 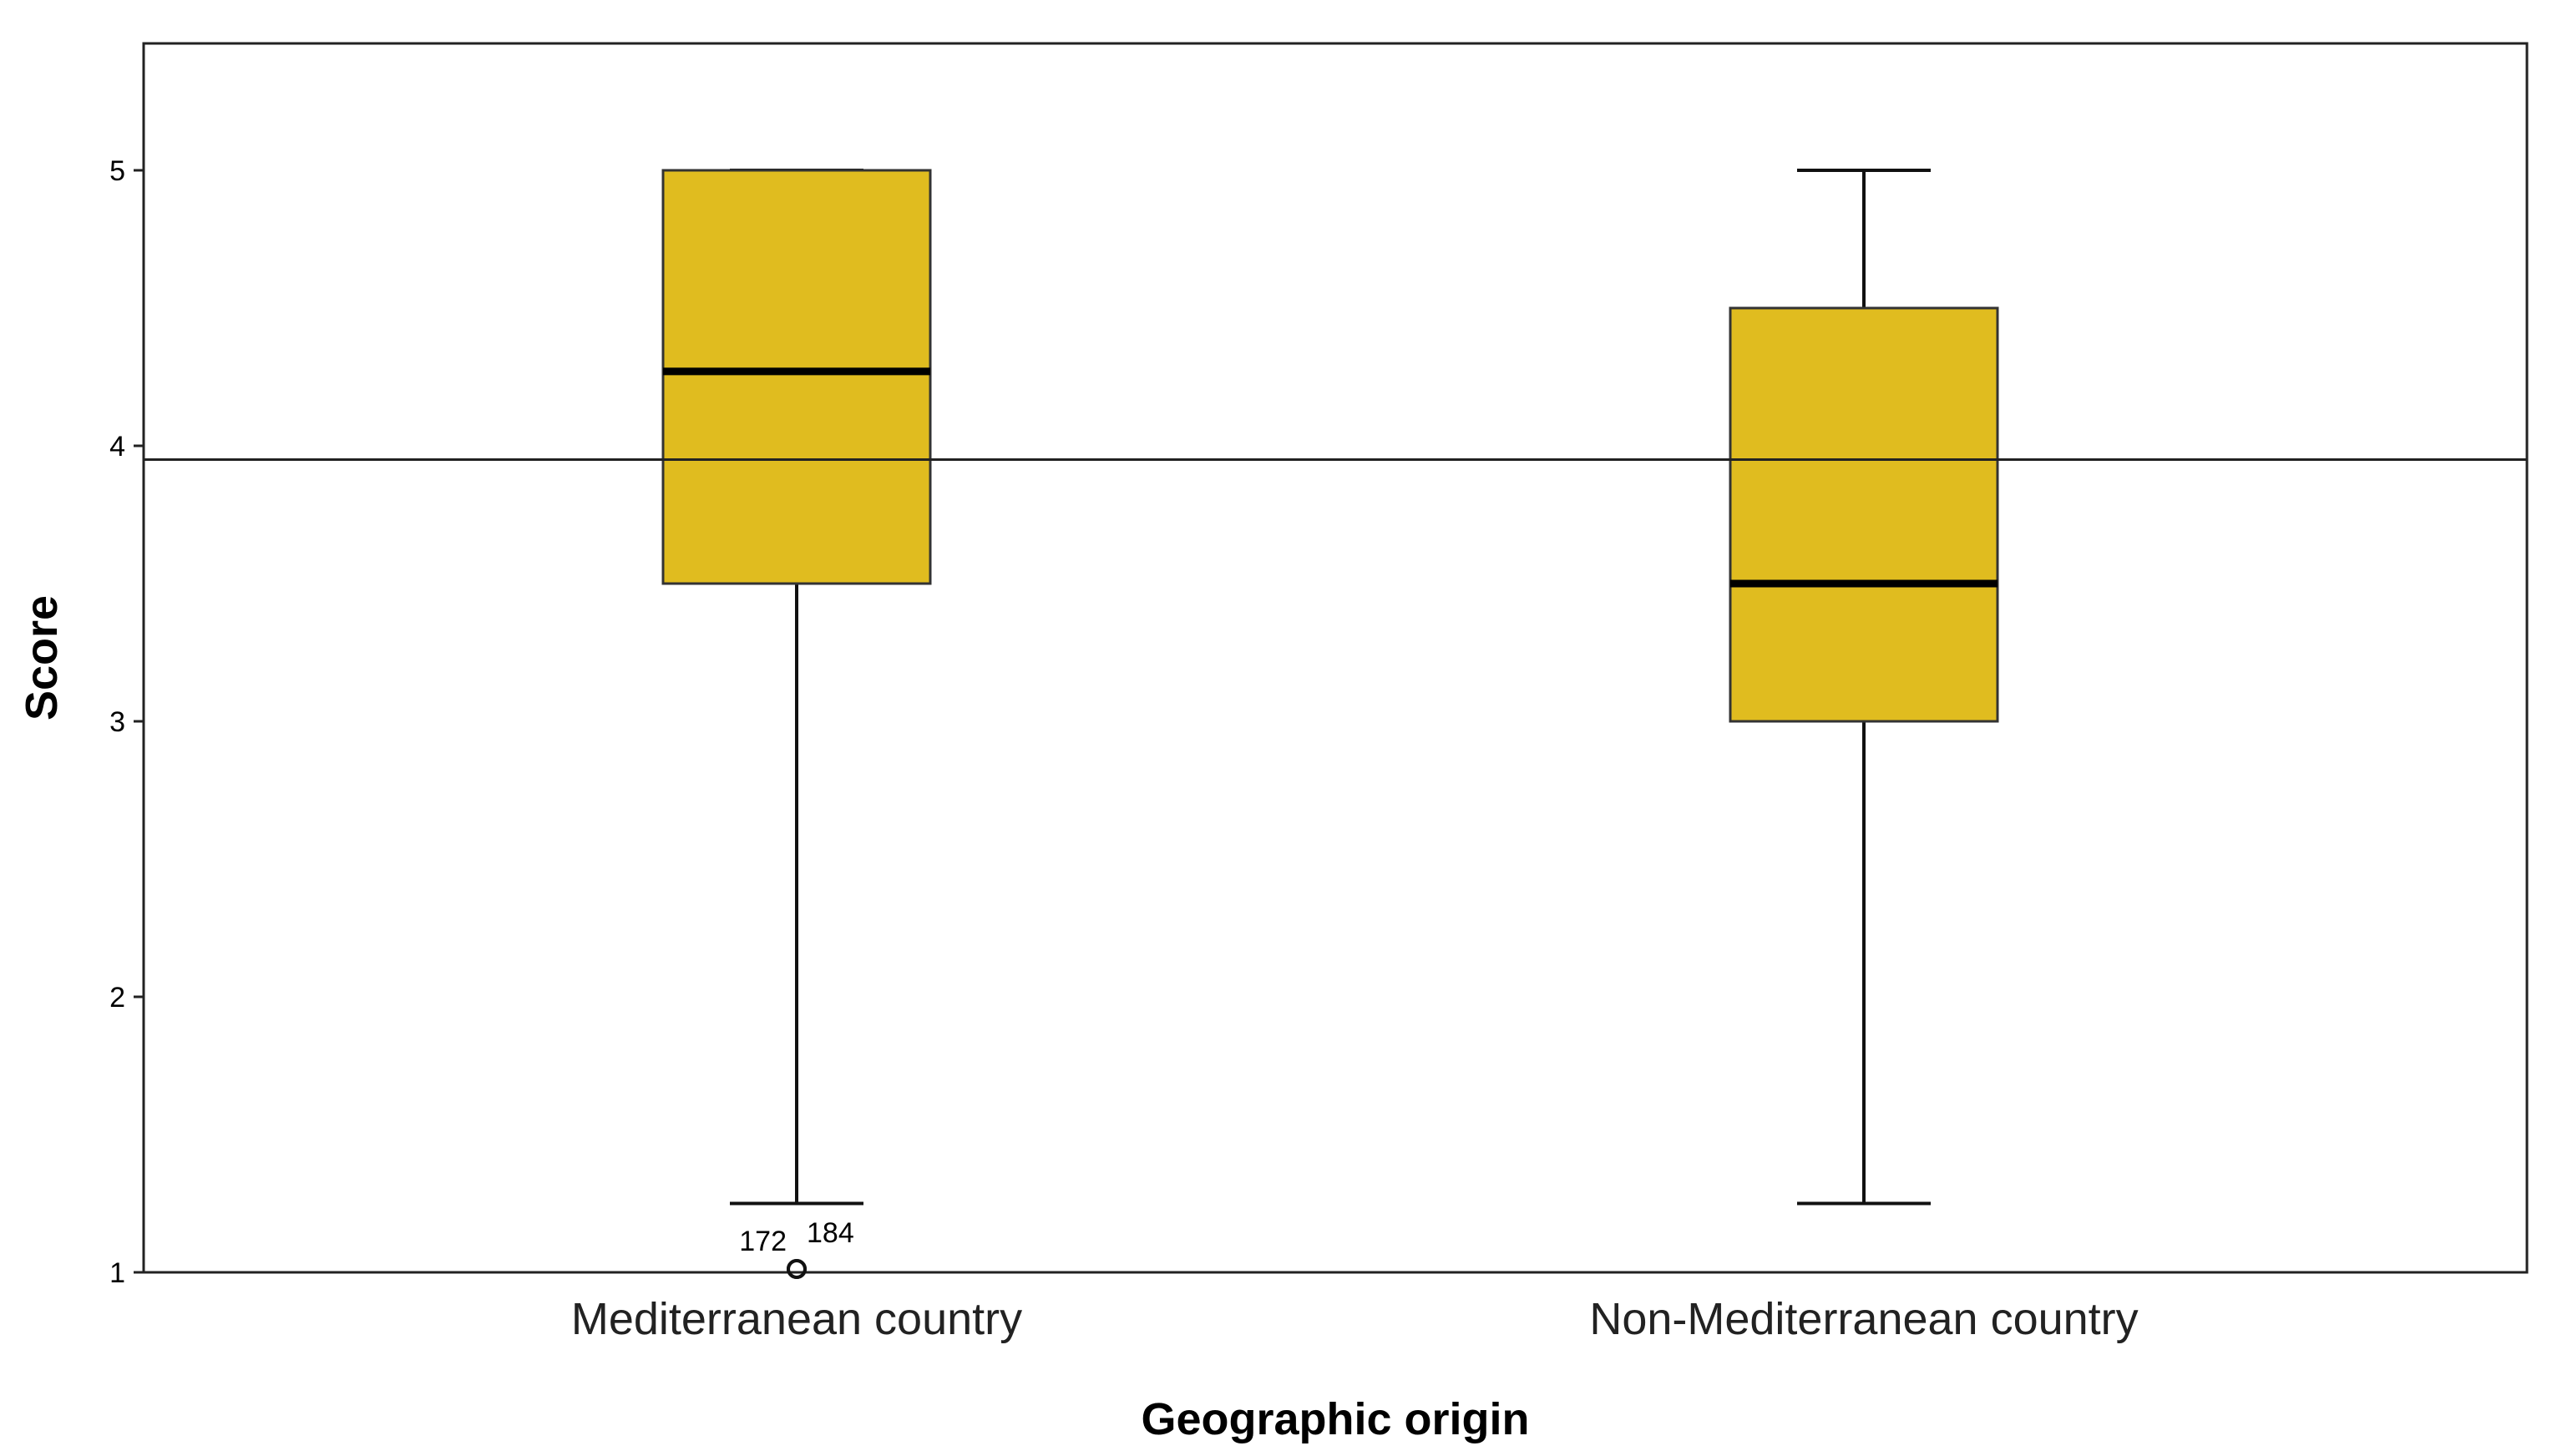 I want to click on y-axis-ticks: 1 2 3 4 5, so click(x=126, y=722).